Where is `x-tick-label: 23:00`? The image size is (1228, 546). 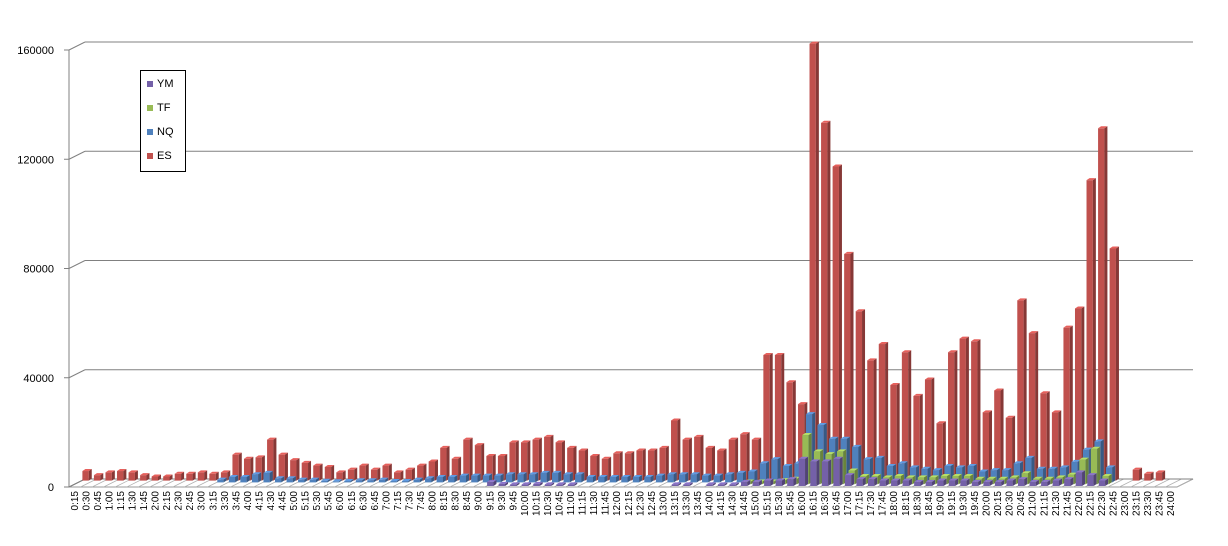 x-tick-label: 23:00 is located at coordinates (1125, 503).